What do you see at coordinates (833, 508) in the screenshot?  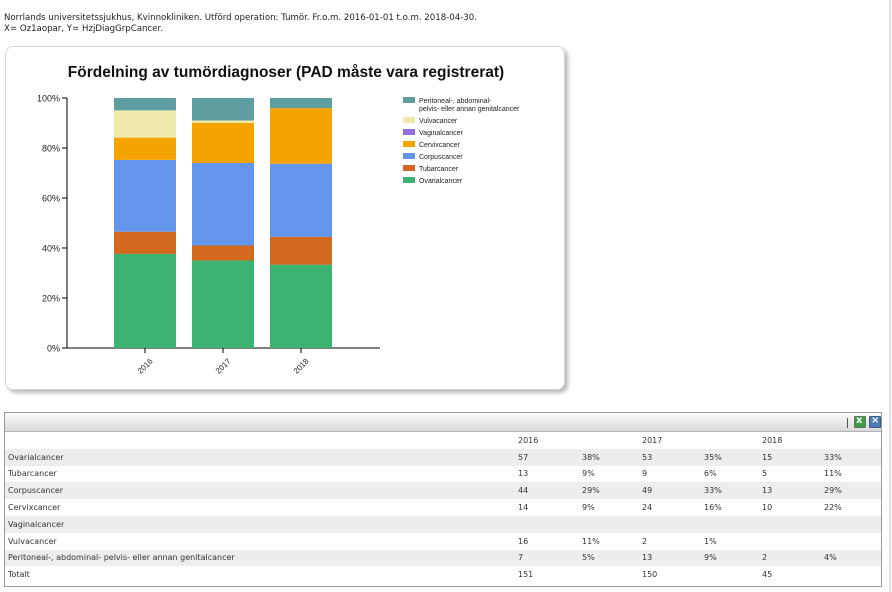 I see `table-cell: 22%` at bounding box center [833, 508].